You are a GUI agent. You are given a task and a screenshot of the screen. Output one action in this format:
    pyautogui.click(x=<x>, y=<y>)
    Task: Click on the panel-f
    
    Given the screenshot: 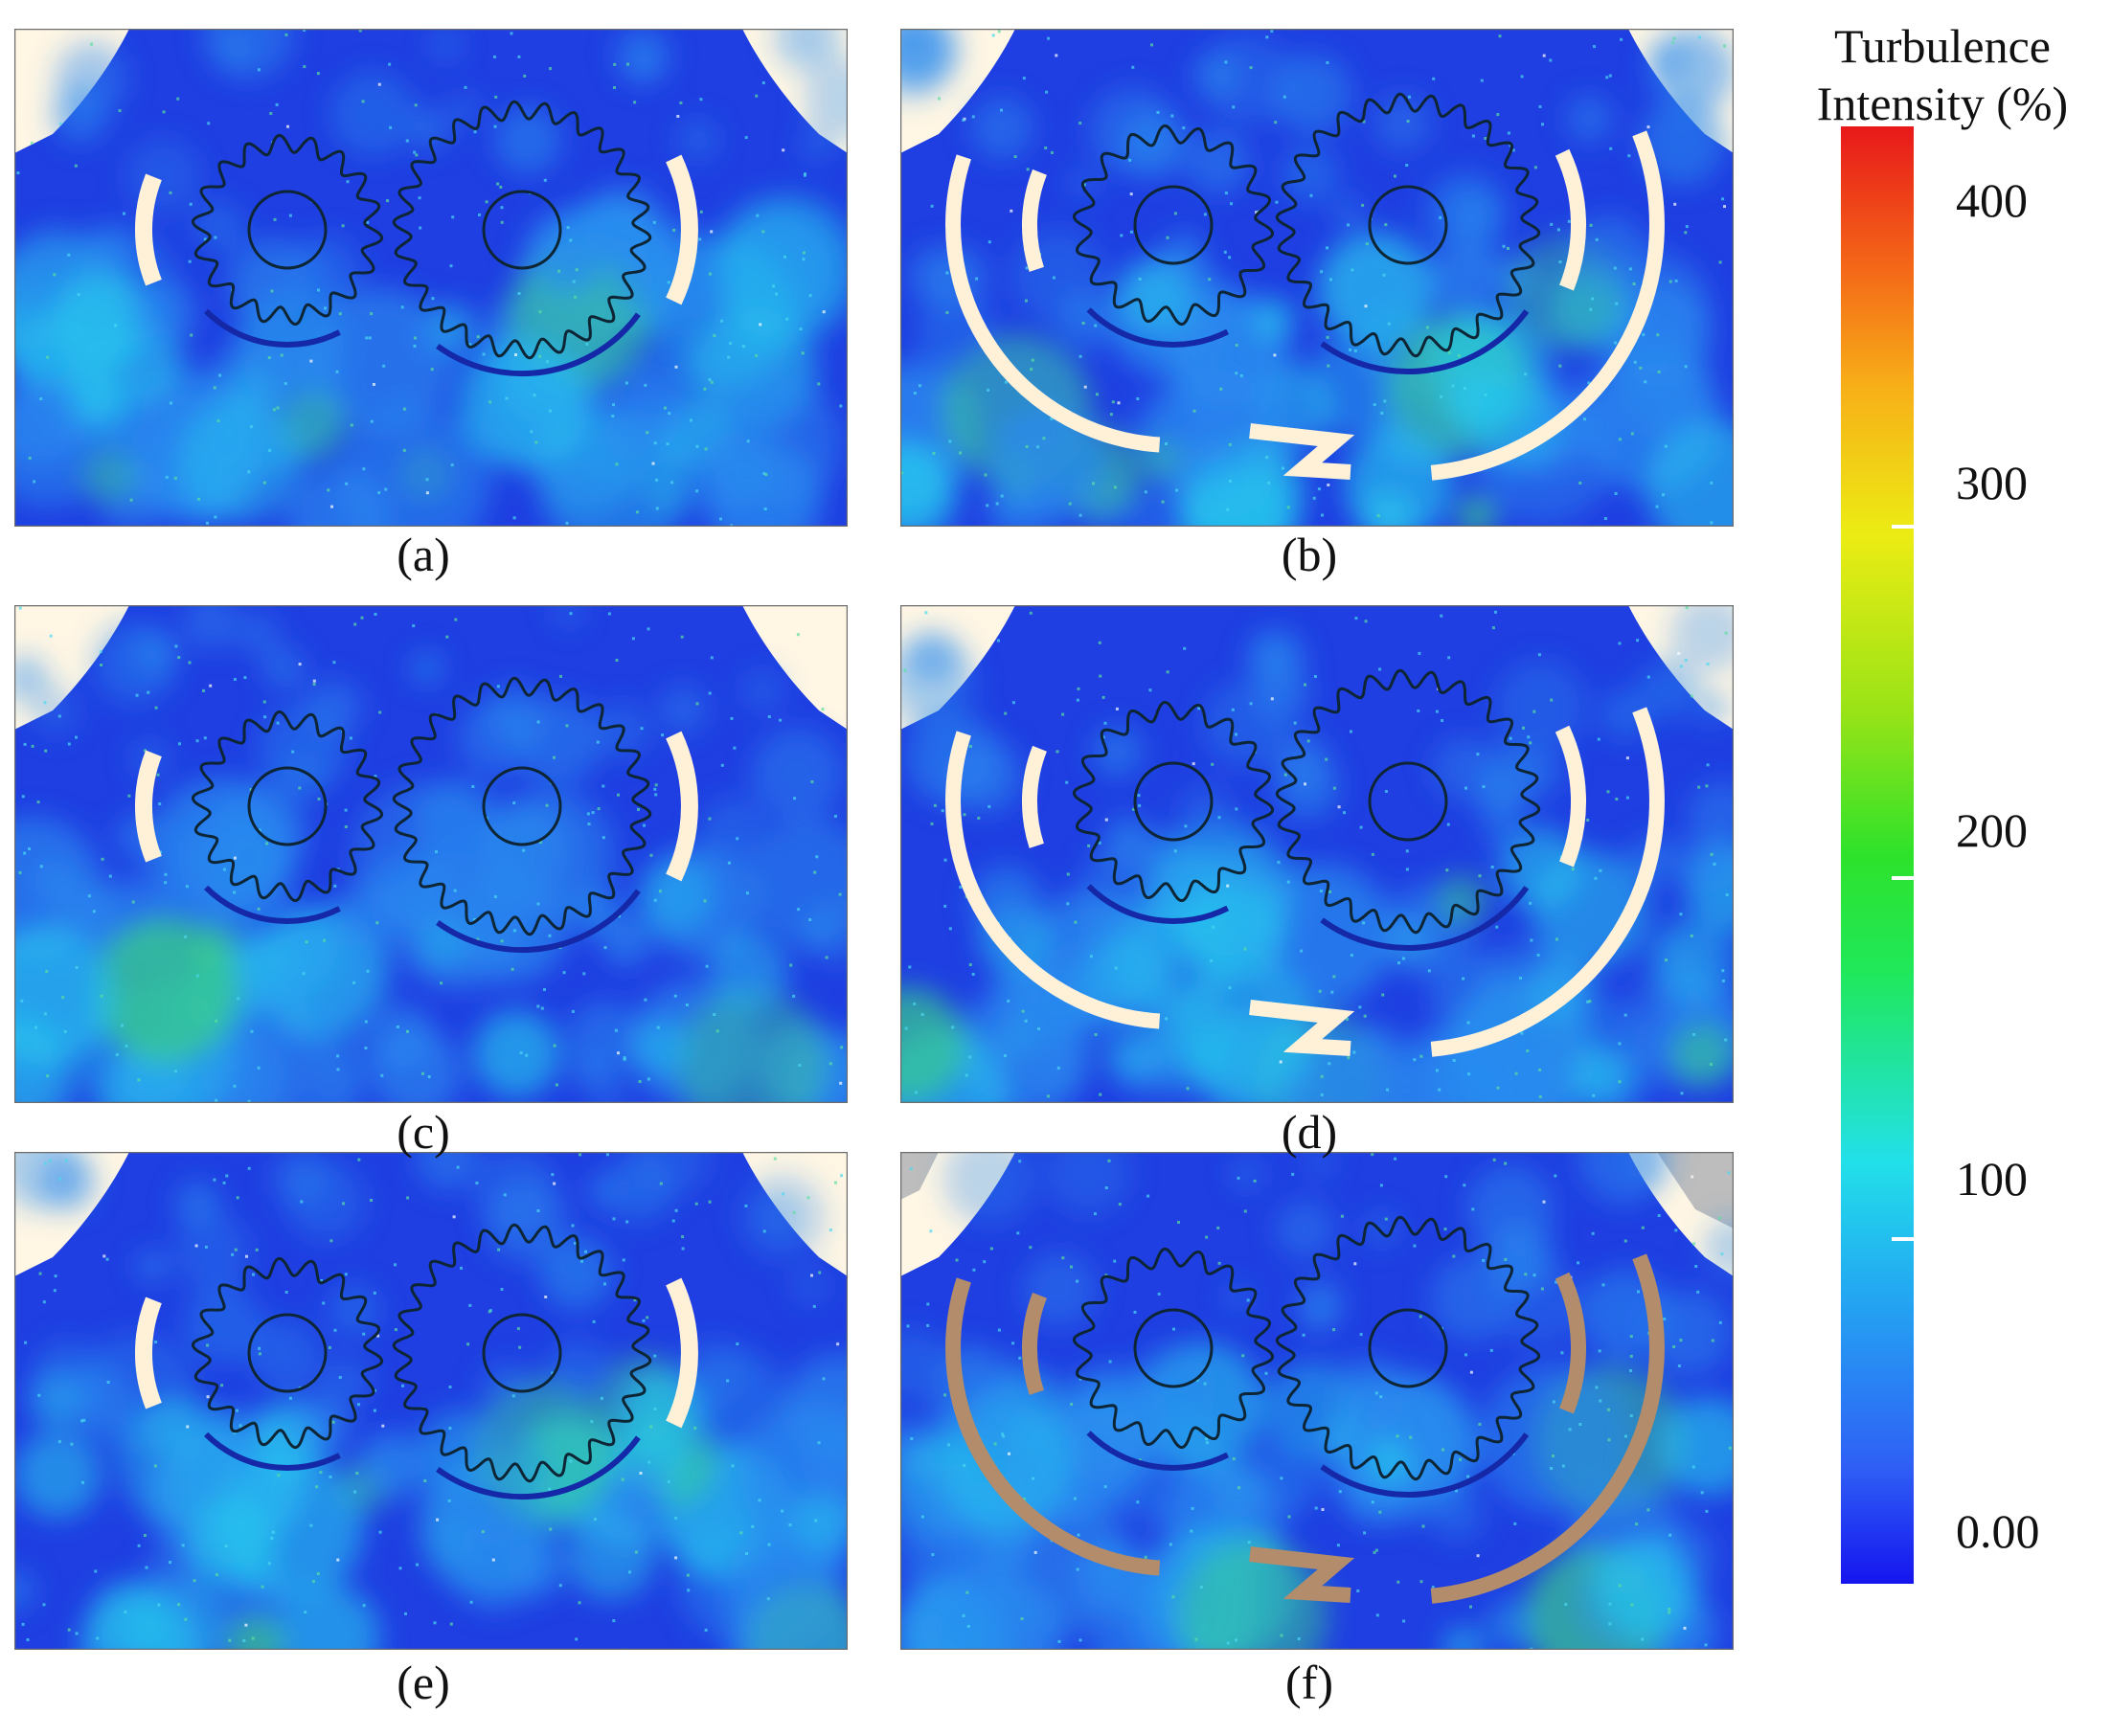 What is the action you would take?
    pyautogui.click(x=1317, y=1401)
    